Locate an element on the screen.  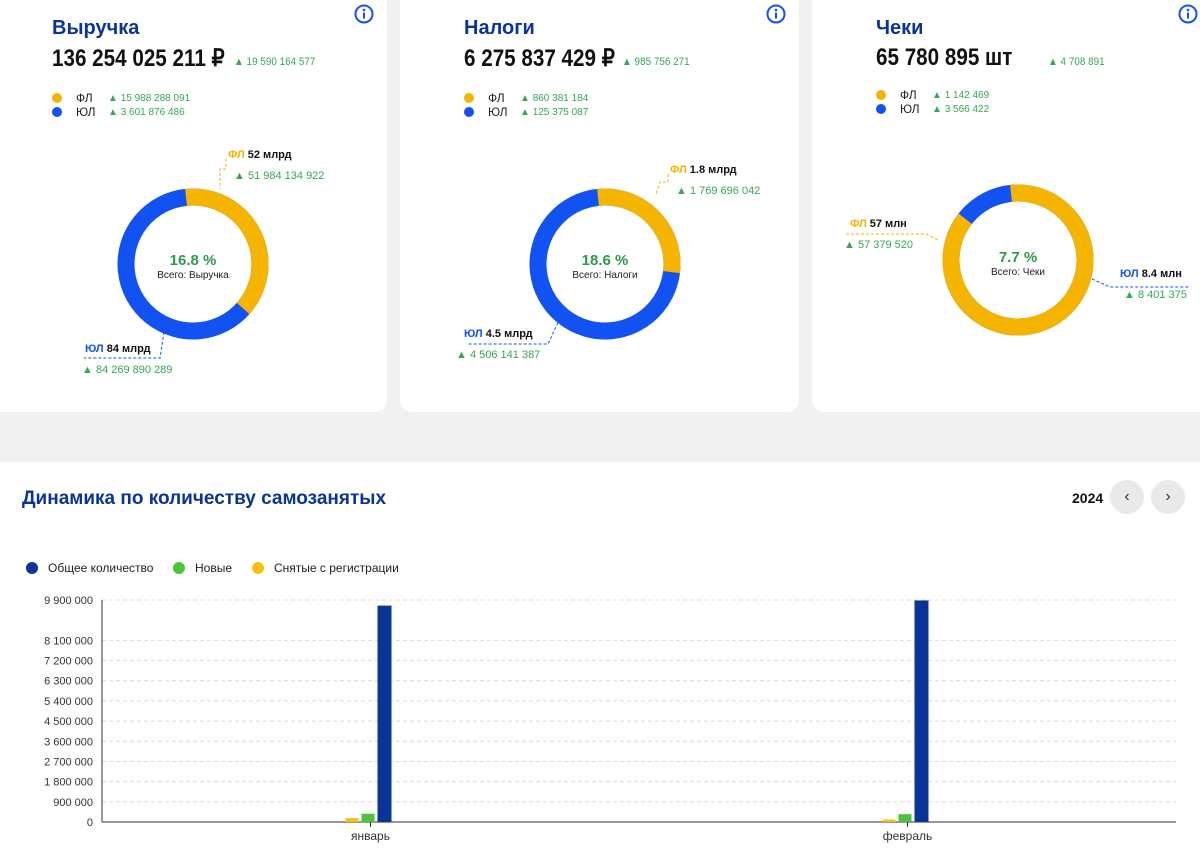
legend-fl: ФЛ ▲ 1 142 469 is located at coordinates (932, 95).